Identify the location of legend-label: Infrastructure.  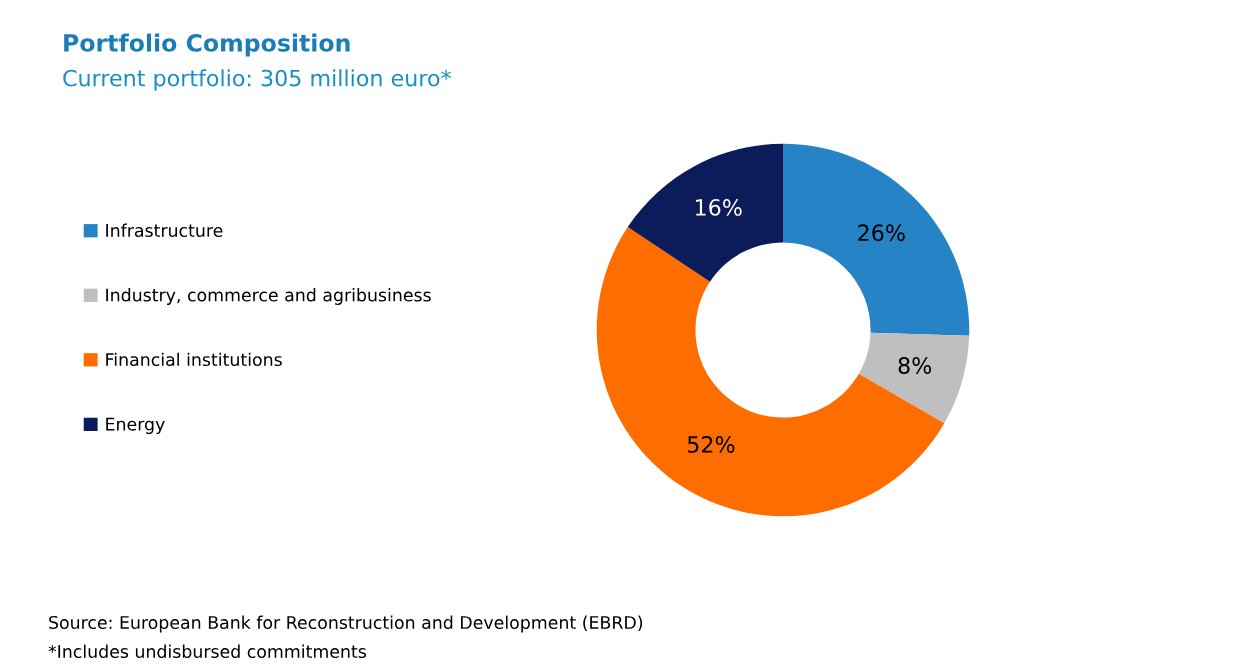
(164, 230).